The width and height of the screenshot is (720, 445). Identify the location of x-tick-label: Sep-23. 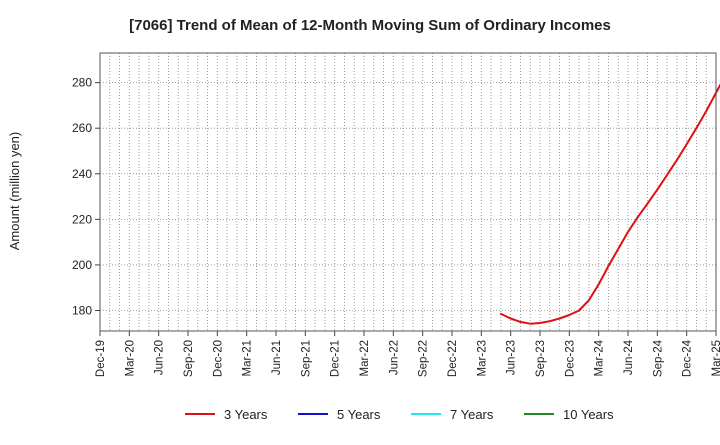
(541, 358).